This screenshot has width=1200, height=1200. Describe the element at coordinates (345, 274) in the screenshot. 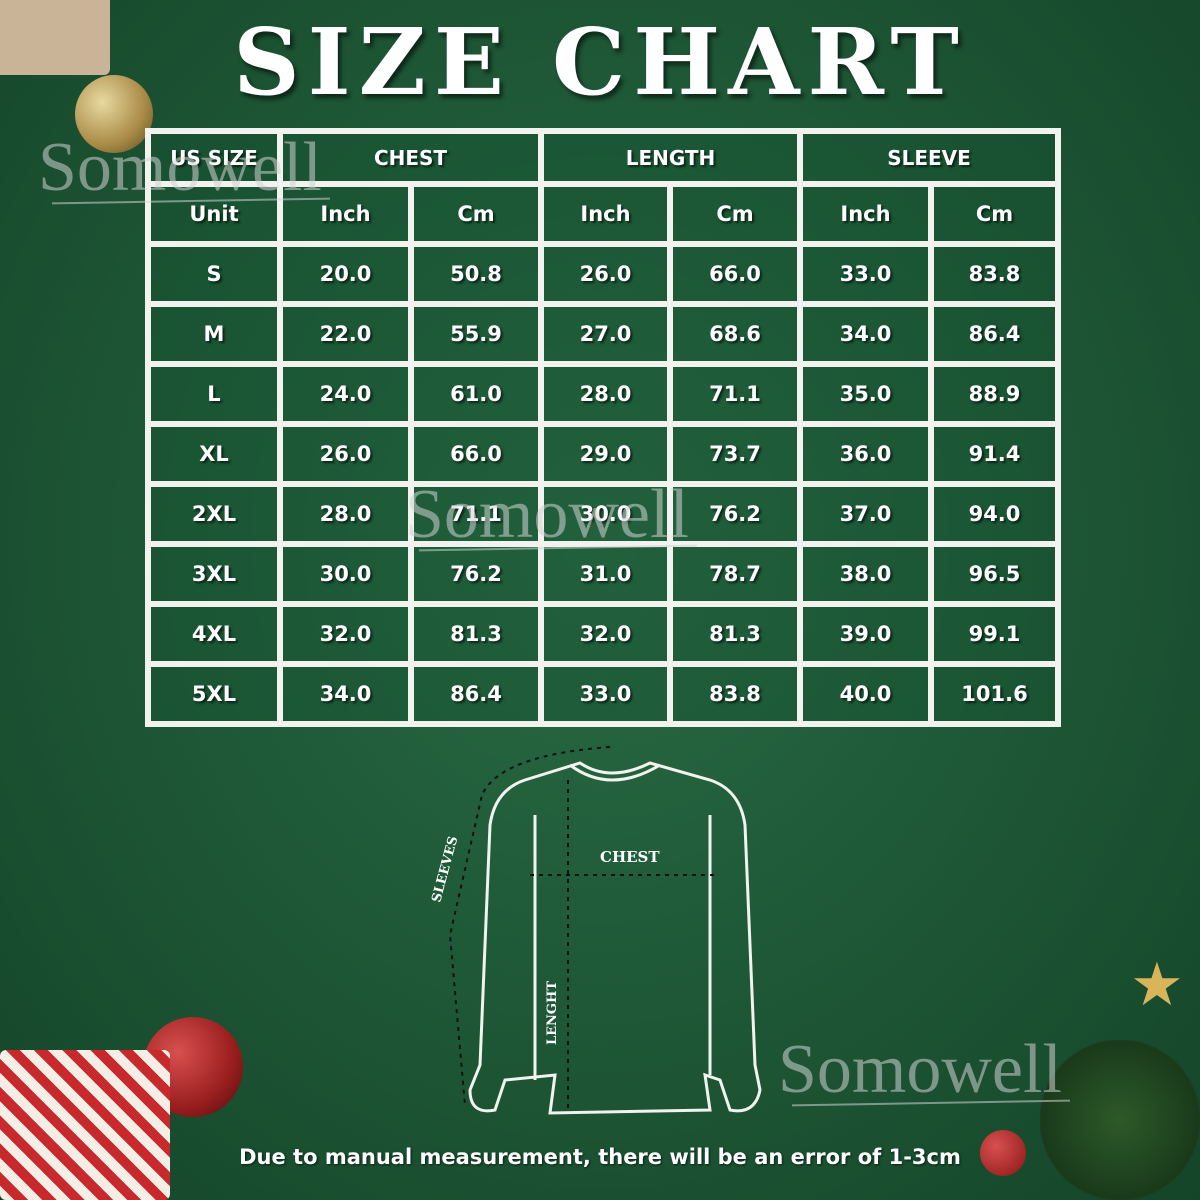

I see `cell-chest-inch: 20.0` at that location.